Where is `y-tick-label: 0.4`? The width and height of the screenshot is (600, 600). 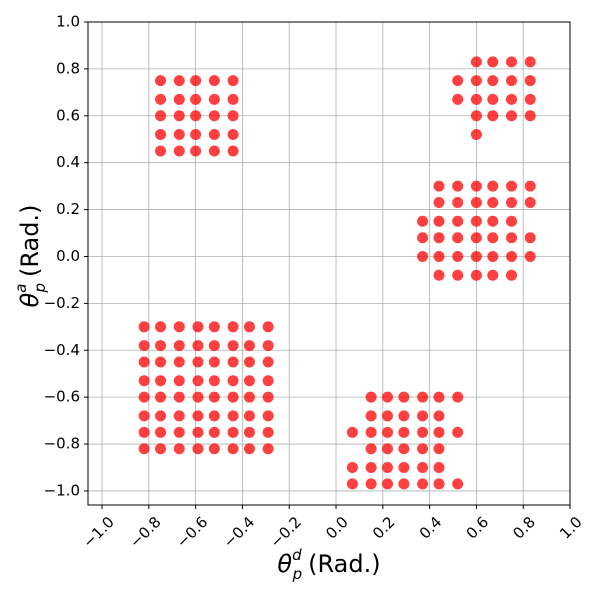
y-tick-label: 0.4 is located at coordinates (68, 162).